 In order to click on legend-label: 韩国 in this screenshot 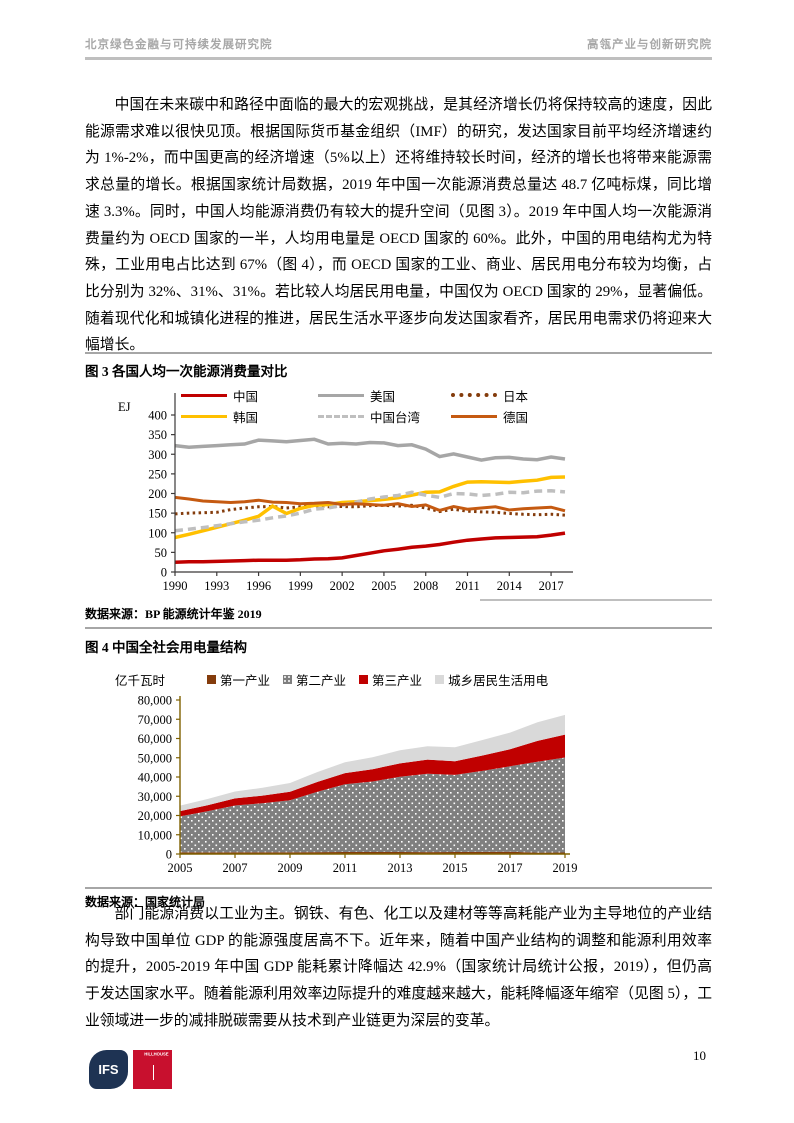, I will do `click(246, 417)`.